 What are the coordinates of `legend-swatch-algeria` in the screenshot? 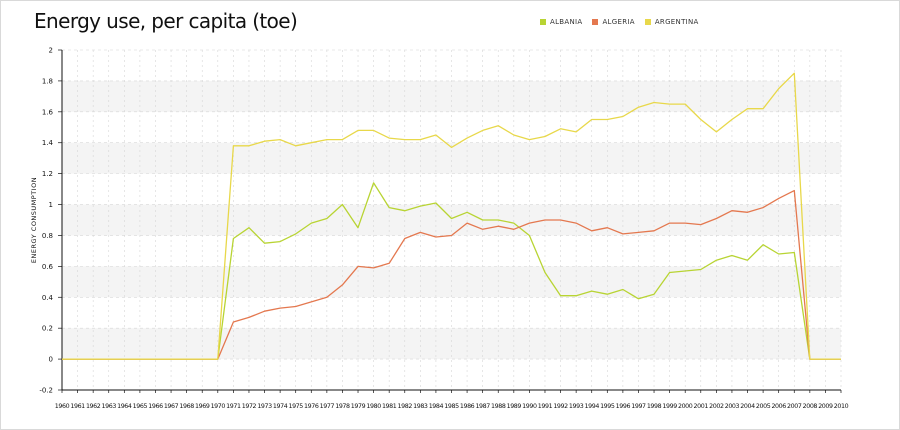 It's located at (595, 22).